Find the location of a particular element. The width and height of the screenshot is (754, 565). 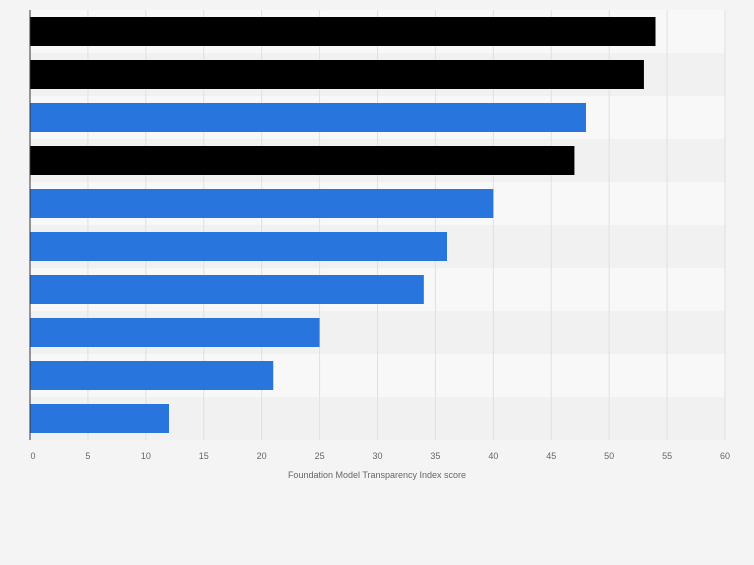

x-tick-label: 35 is located at coordinates (435, 456).